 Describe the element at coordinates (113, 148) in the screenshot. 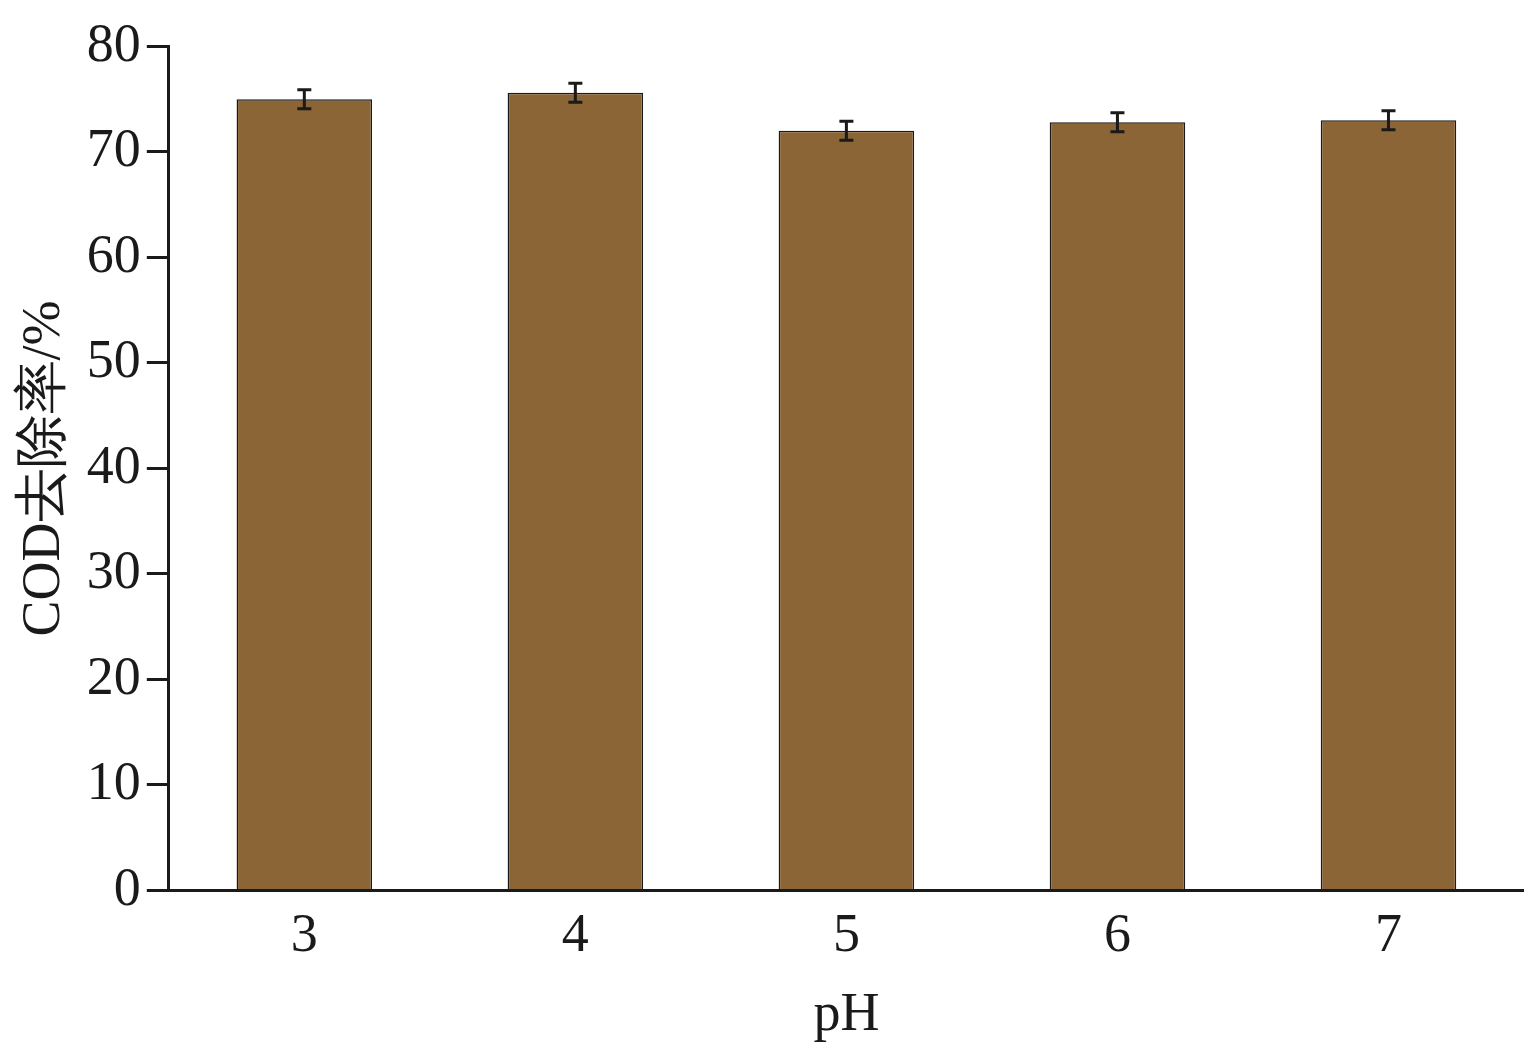

I see `y-tick-label: 70` at that location.